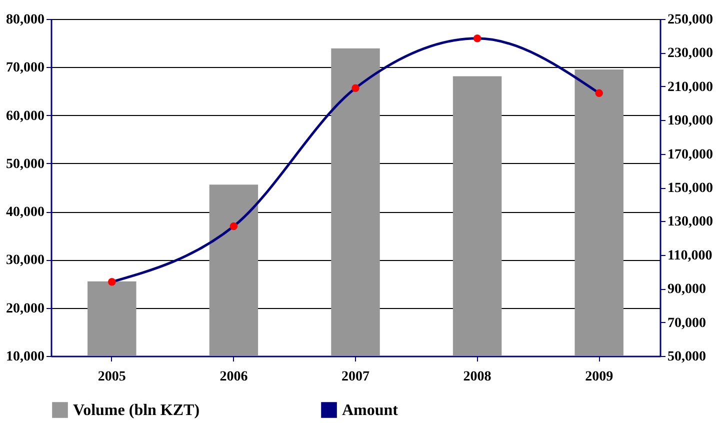  I want to click on legend-label: Volume (bln KZT), so click(136, 410).